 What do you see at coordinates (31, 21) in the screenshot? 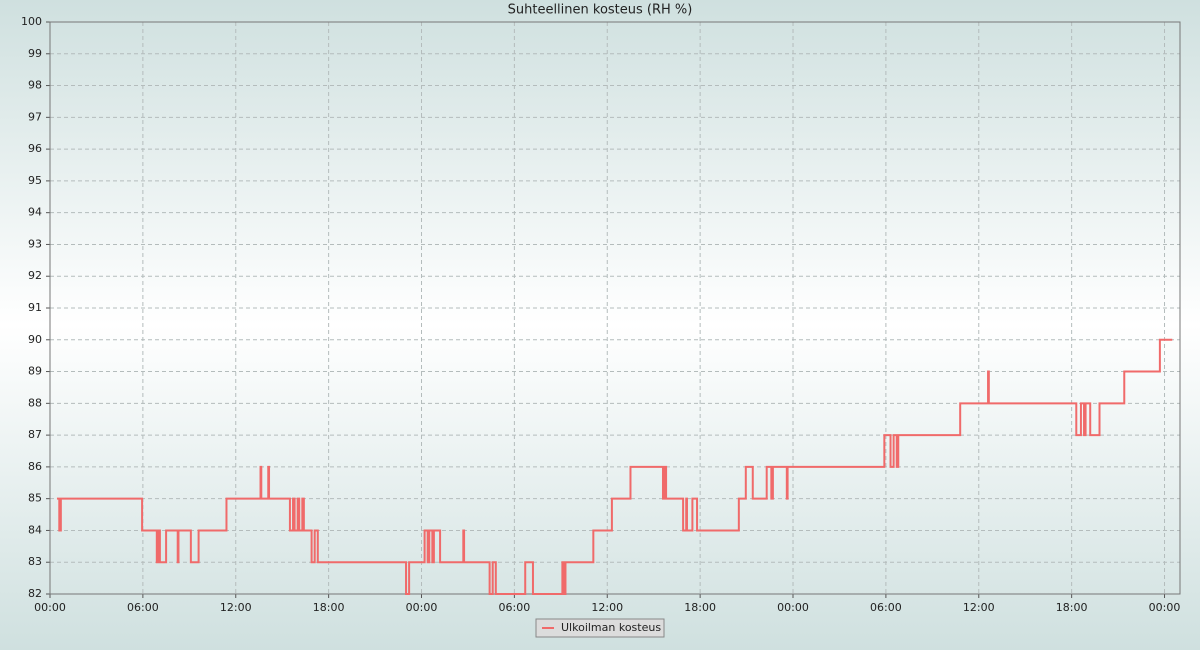
I see `y-tick-label: 100` at bounding box center [31, 21].